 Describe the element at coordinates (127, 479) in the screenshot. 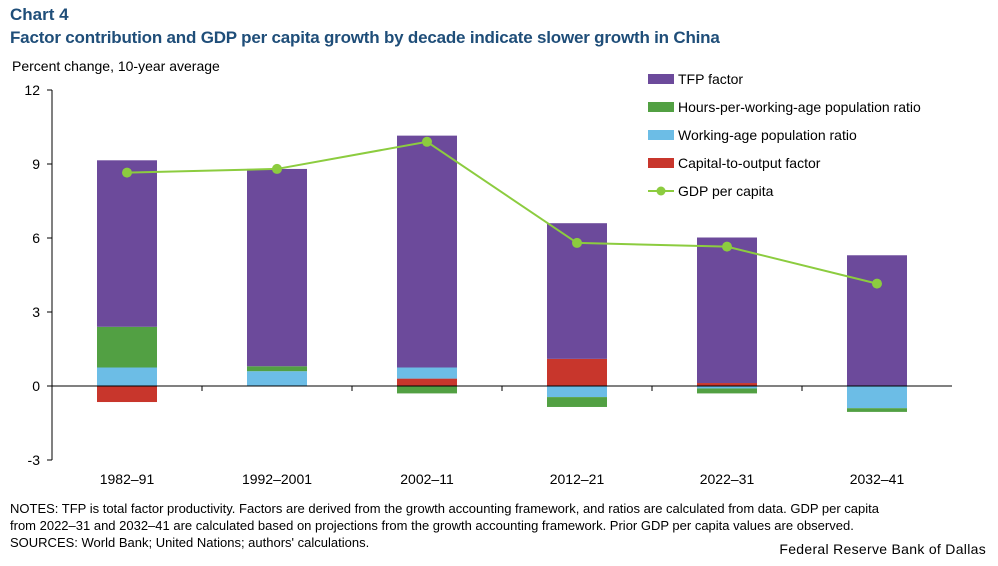

I see `x-tick-label: 1982–91` at that location.